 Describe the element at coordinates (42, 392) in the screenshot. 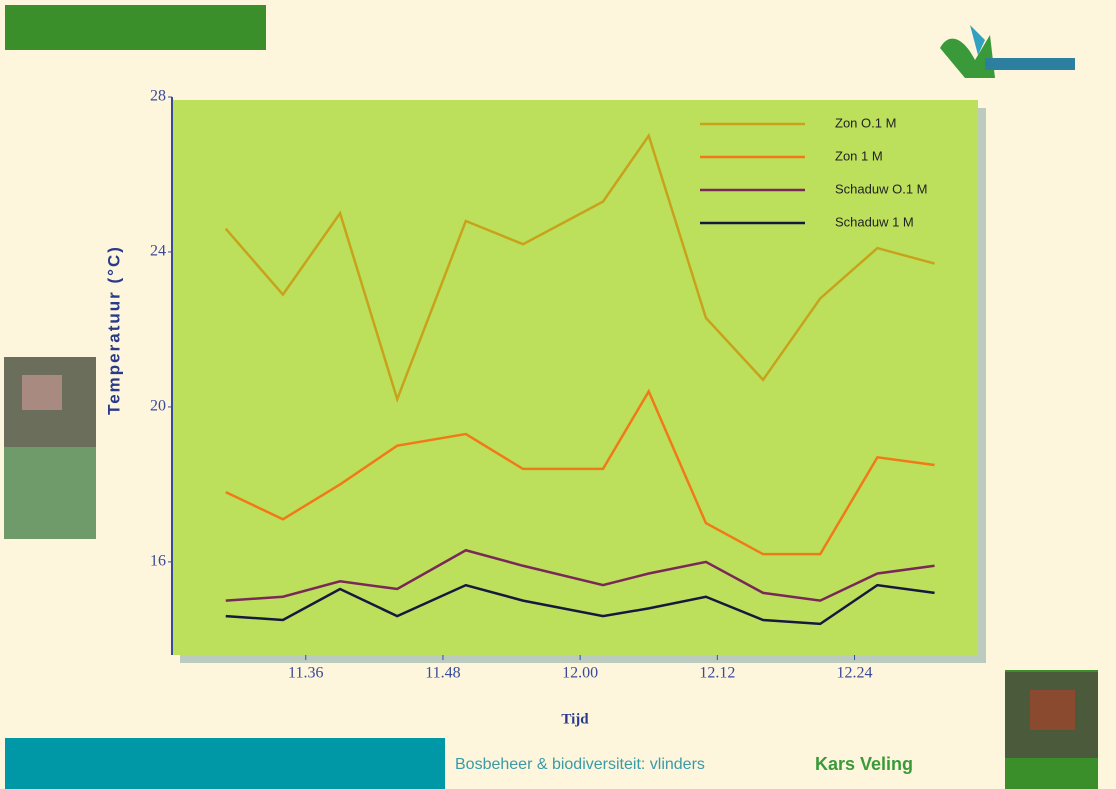

I see `photo-detail` at that location.